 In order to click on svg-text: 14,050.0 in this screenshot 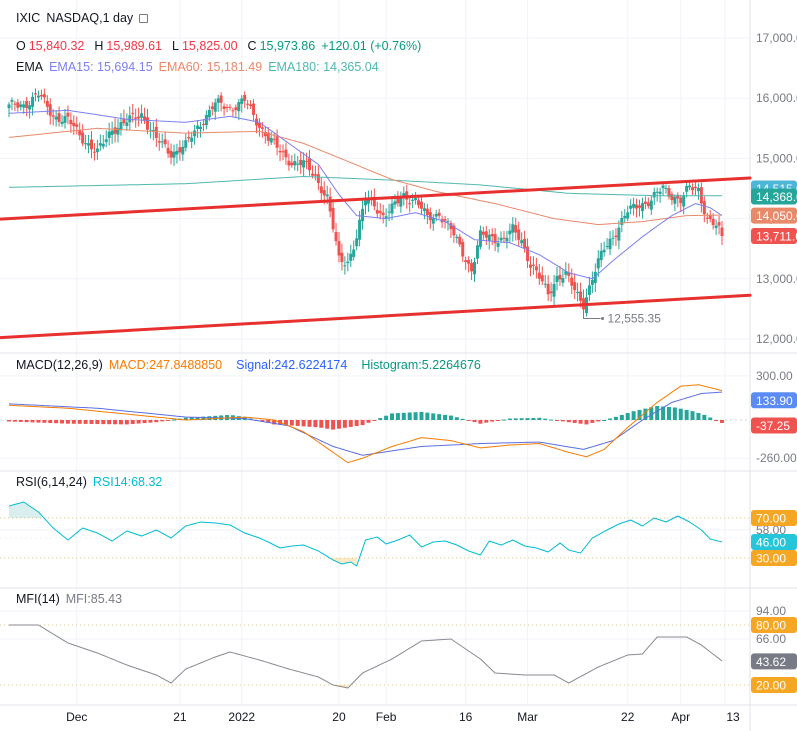, I will do `click(776, 216)`.